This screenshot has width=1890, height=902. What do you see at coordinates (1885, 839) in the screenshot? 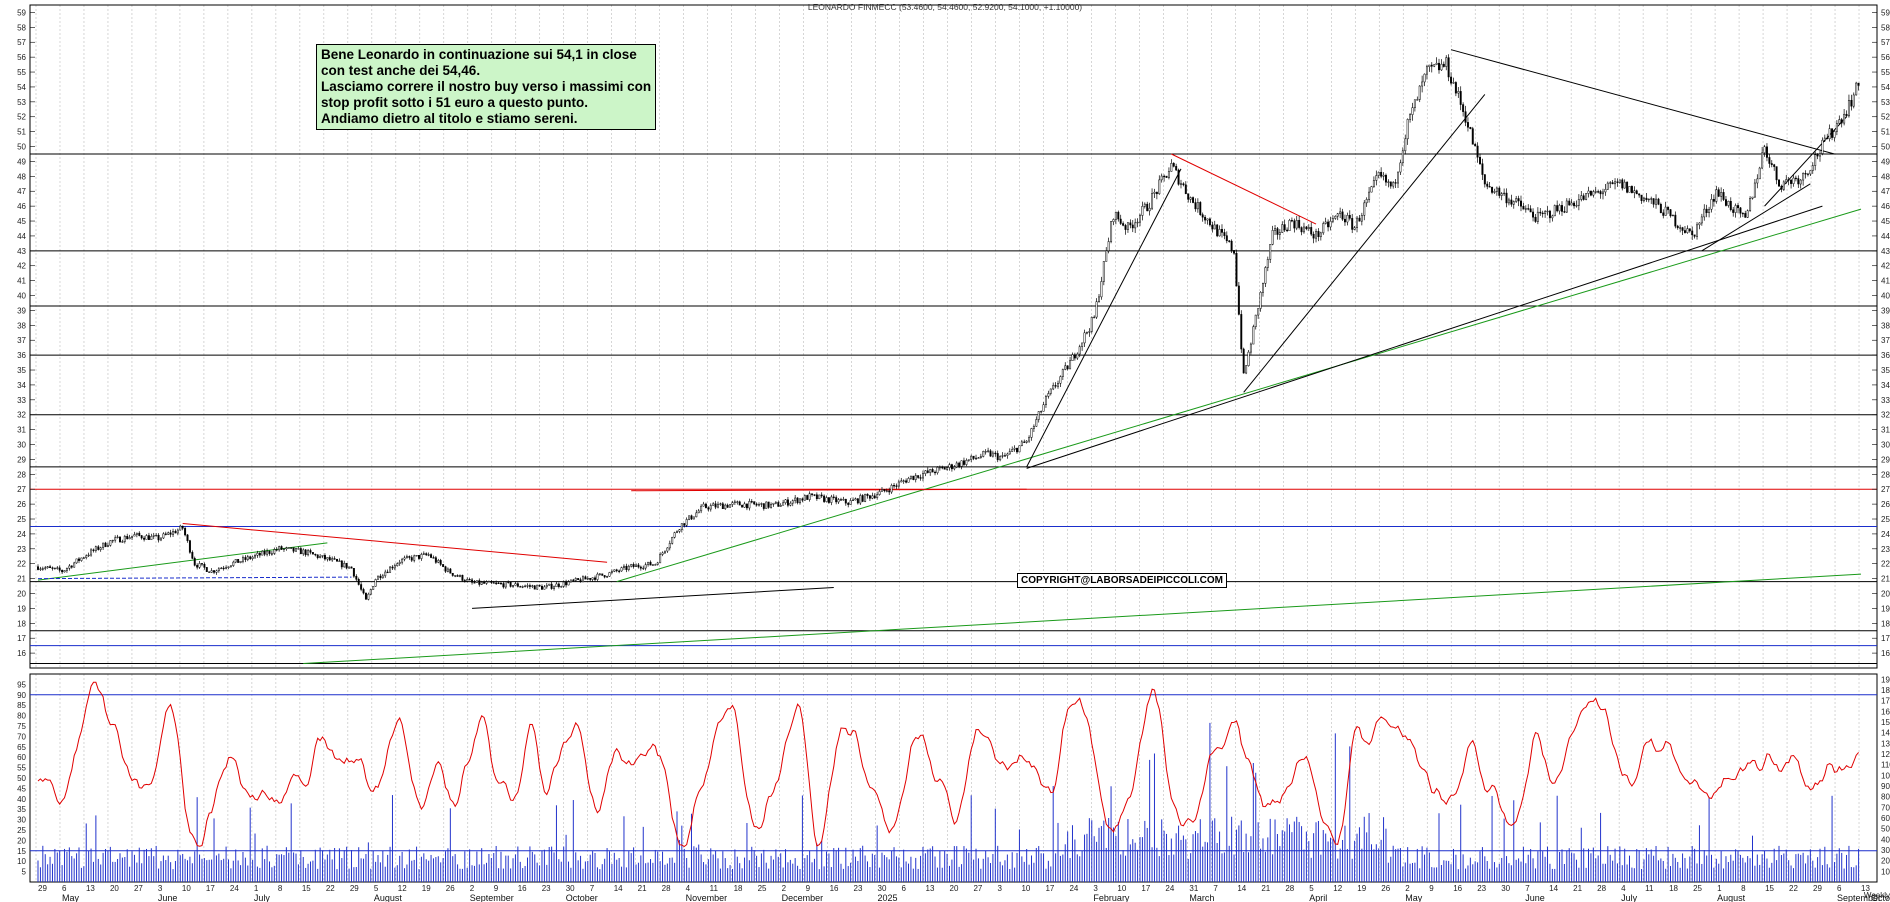
I see `volume-tick-label: 4000` at bounding box center [1885, 839].